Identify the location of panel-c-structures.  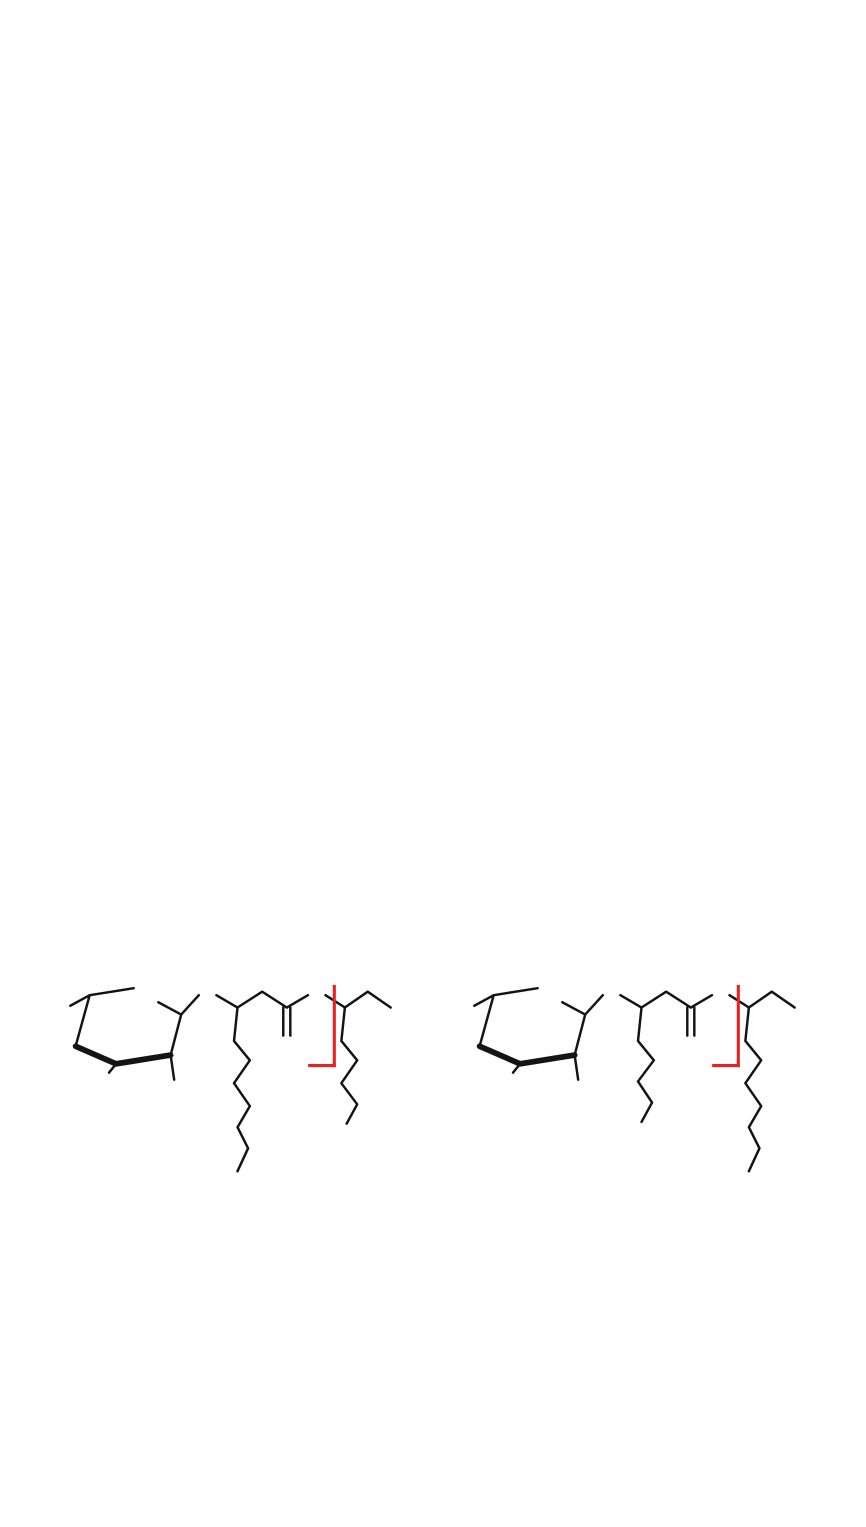
(433, 1061).